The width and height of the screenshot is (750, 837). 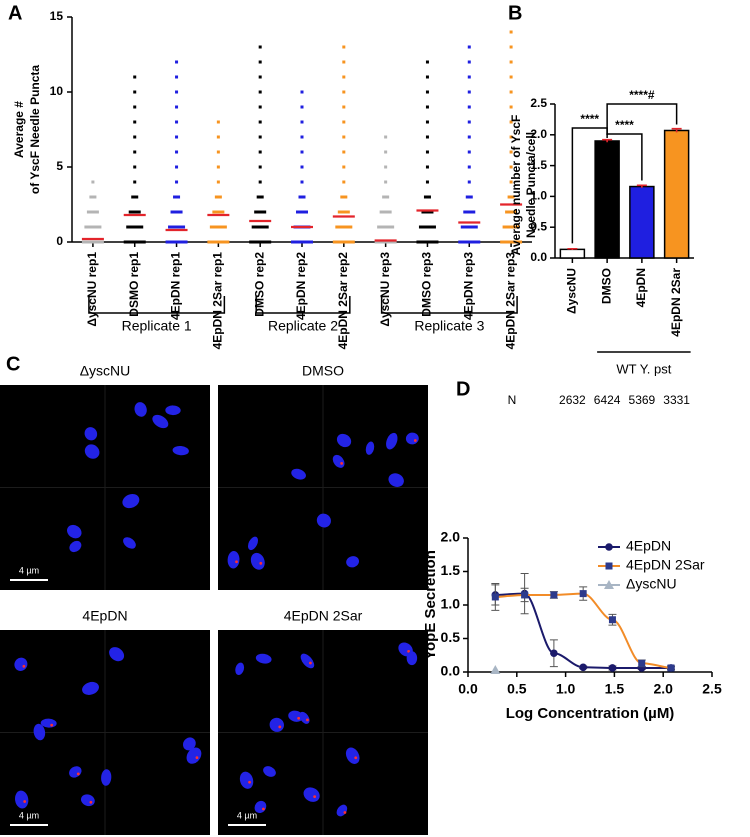 What do you see at coordinates (451, 570) in the screenshot?
I see `y-tick-label: 1.5` at bounding box center [451, 570].